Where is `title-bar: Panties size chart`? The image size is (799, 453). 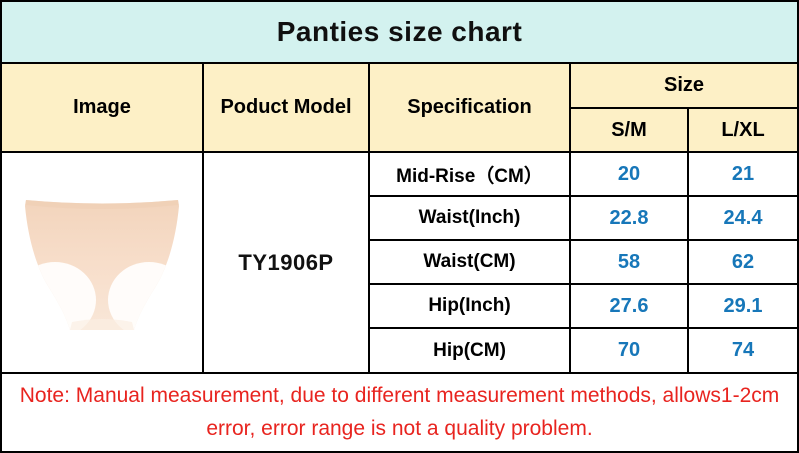
title-bar: Panties size chart is located at coordinates (399, 33).